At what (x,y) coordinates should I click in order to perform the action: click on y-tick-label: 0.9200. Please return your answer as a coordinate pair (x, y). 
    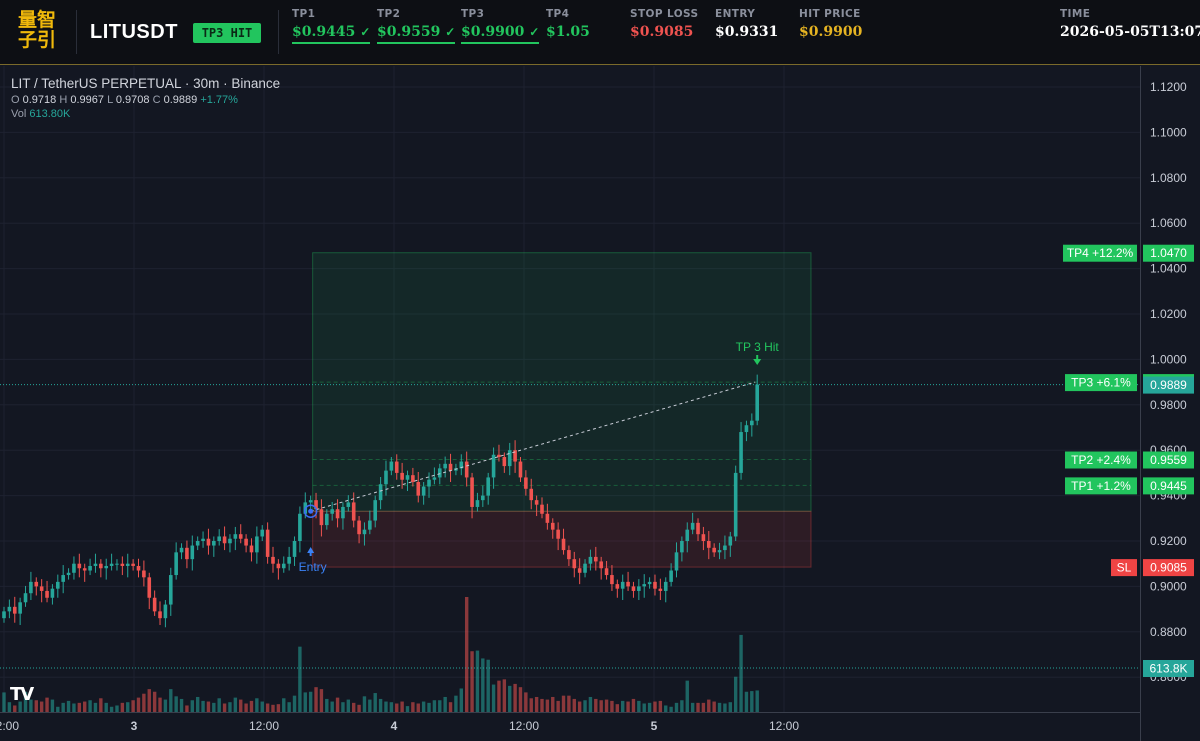
    Looking at the image, I should click on (1168, 541).